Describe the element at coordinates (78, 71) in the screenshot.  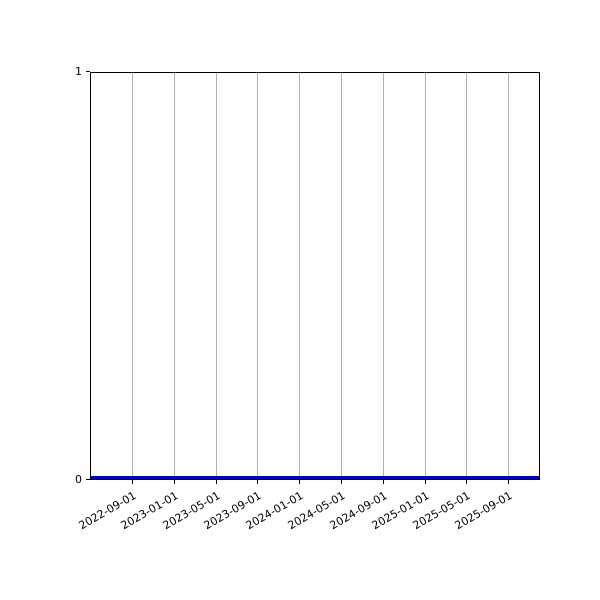
I see `y-tick-label: 1` at that location.